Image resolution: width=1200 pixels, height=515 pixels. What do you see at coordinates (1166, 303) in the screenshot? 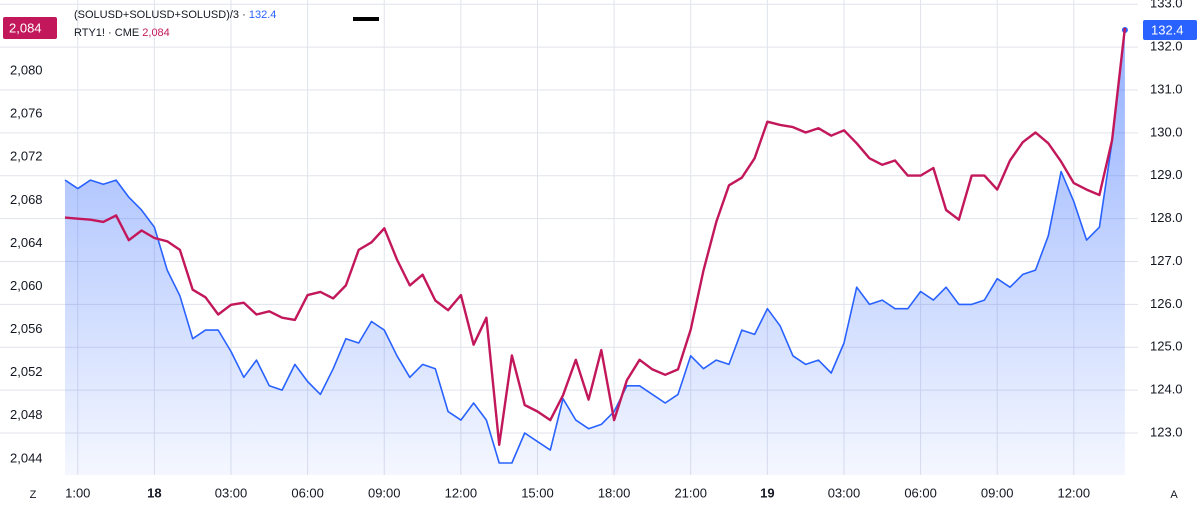
I see `y2-tick-label: 126.0` at bounding box center [1166, 303].